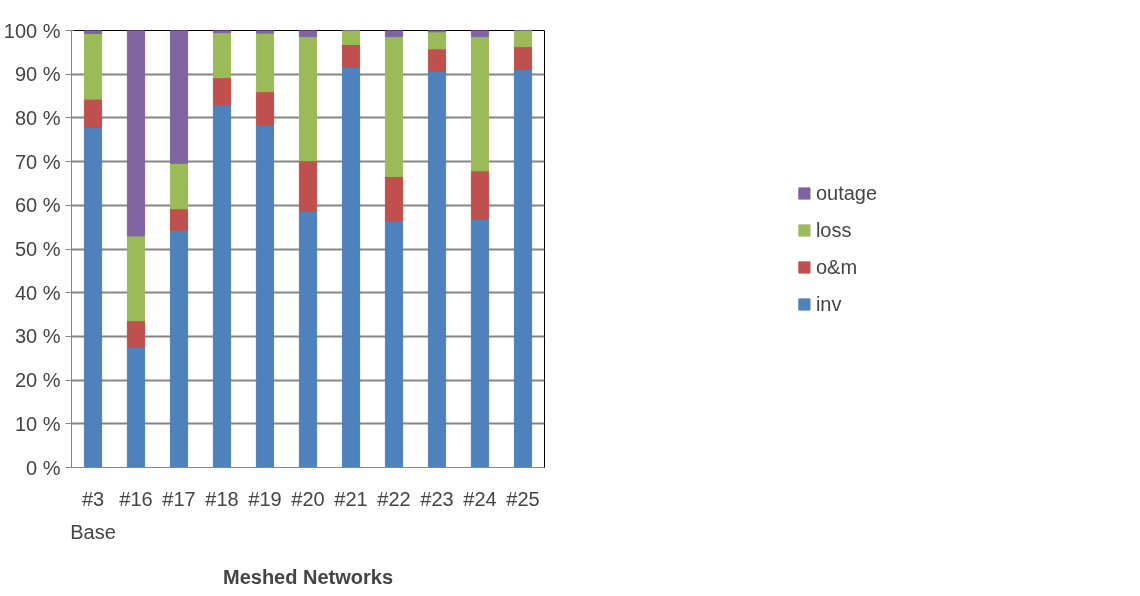 Image resolution: width=1140 pixels, height=596 pixels. What do you see at coordinates (32, 30) in the screenshot?
I see `y-tick-label: 100 %` at bounding box center [32, 30].